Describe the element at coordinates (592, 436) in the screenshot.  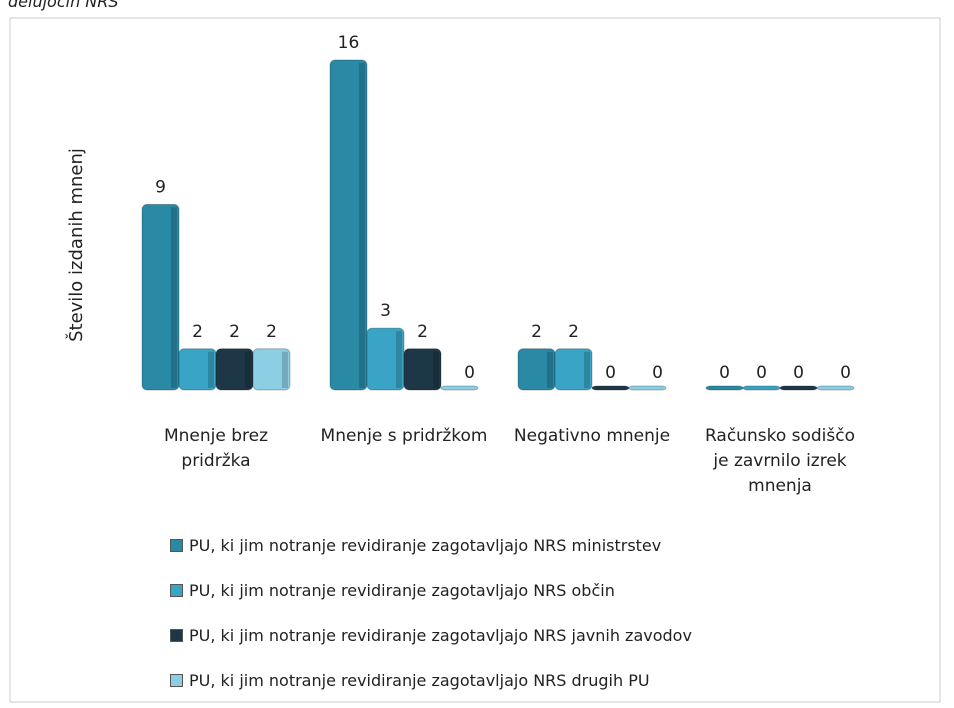
I see `x-tick-label: Negativno mnenje` at that location.